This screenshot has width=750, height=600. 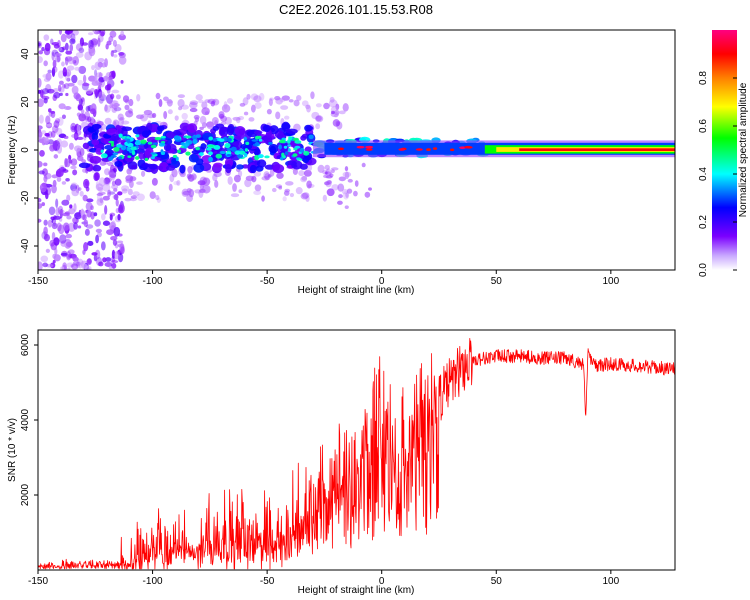 What do you see at coordinates (597, 149) in the screenshot?
I see `stable-band-peak` at bounding box center [597, 149].